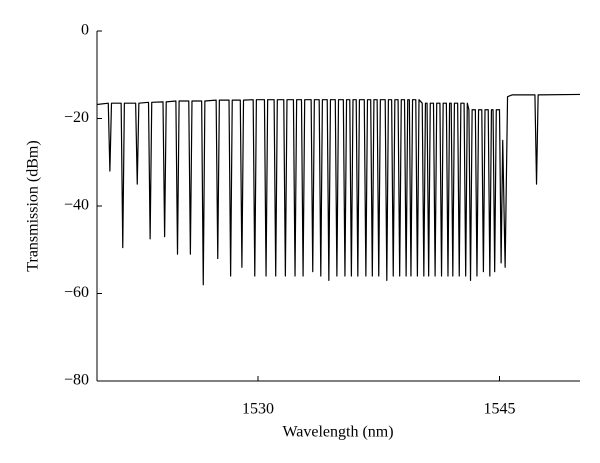 The height and width of the screenshot is (463, 600). What do you see at coordinates (258, 409) in the screenshot?
I see `x-tick-label: 1530` at bounding box center [258, 409].